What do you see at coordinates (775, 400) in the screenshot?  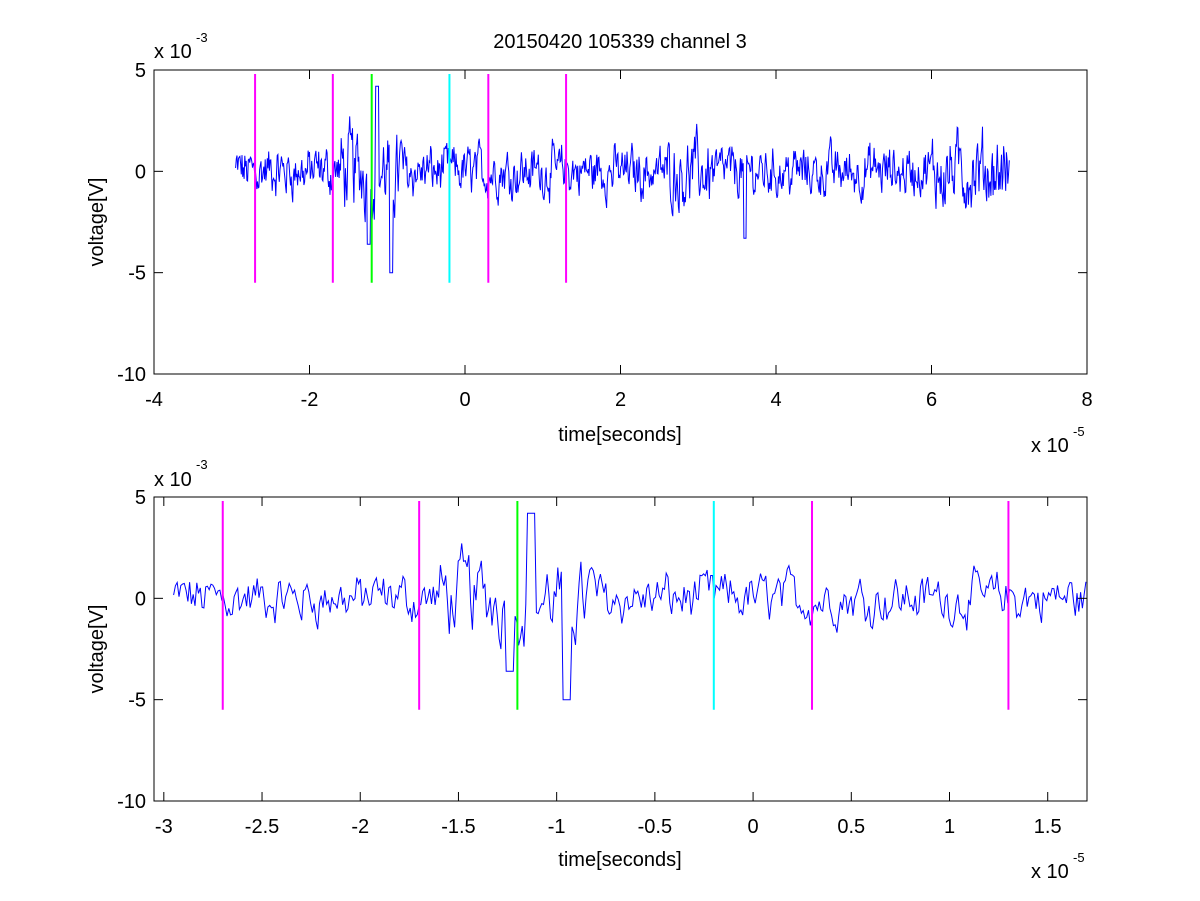 I see `top-x-tick-label: 4` at bounding box center [775, 400].